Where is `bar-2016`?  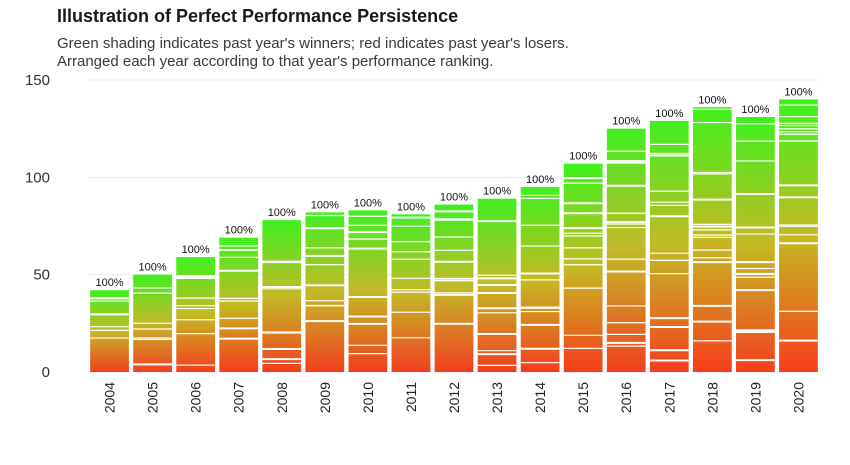 bar-2016 is located at coordinates (626, 250).